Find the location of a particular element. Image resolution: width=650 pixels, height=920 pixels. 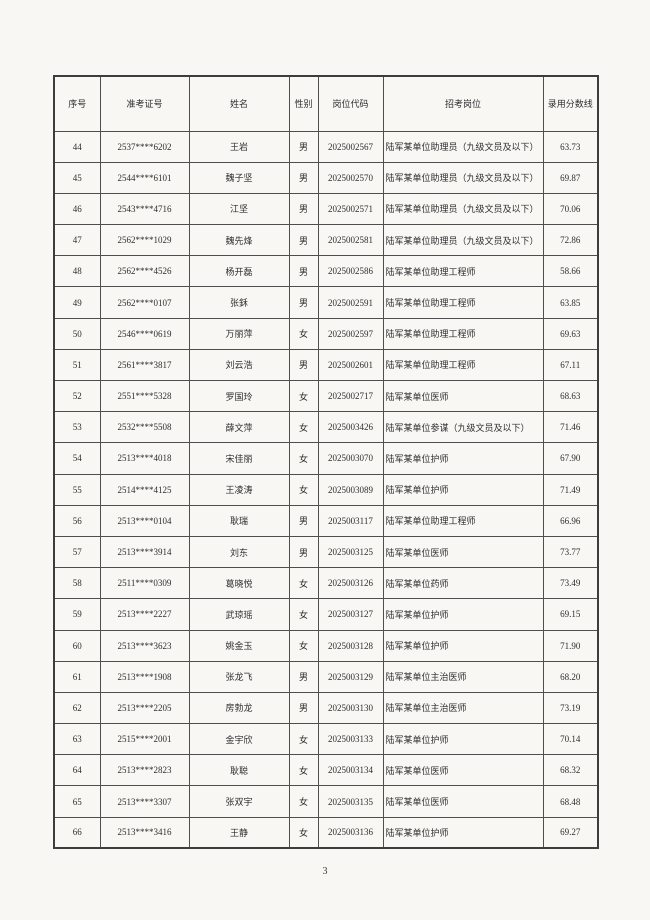

cell-ticket: 2537****6202 is located at coordinates (144, 146).